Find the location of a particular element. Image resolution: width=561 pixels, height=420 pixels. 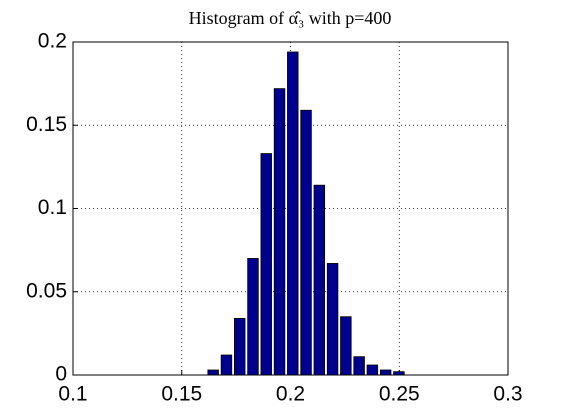

x-tick-label: 0.1 is located at coordinates (72, 394).